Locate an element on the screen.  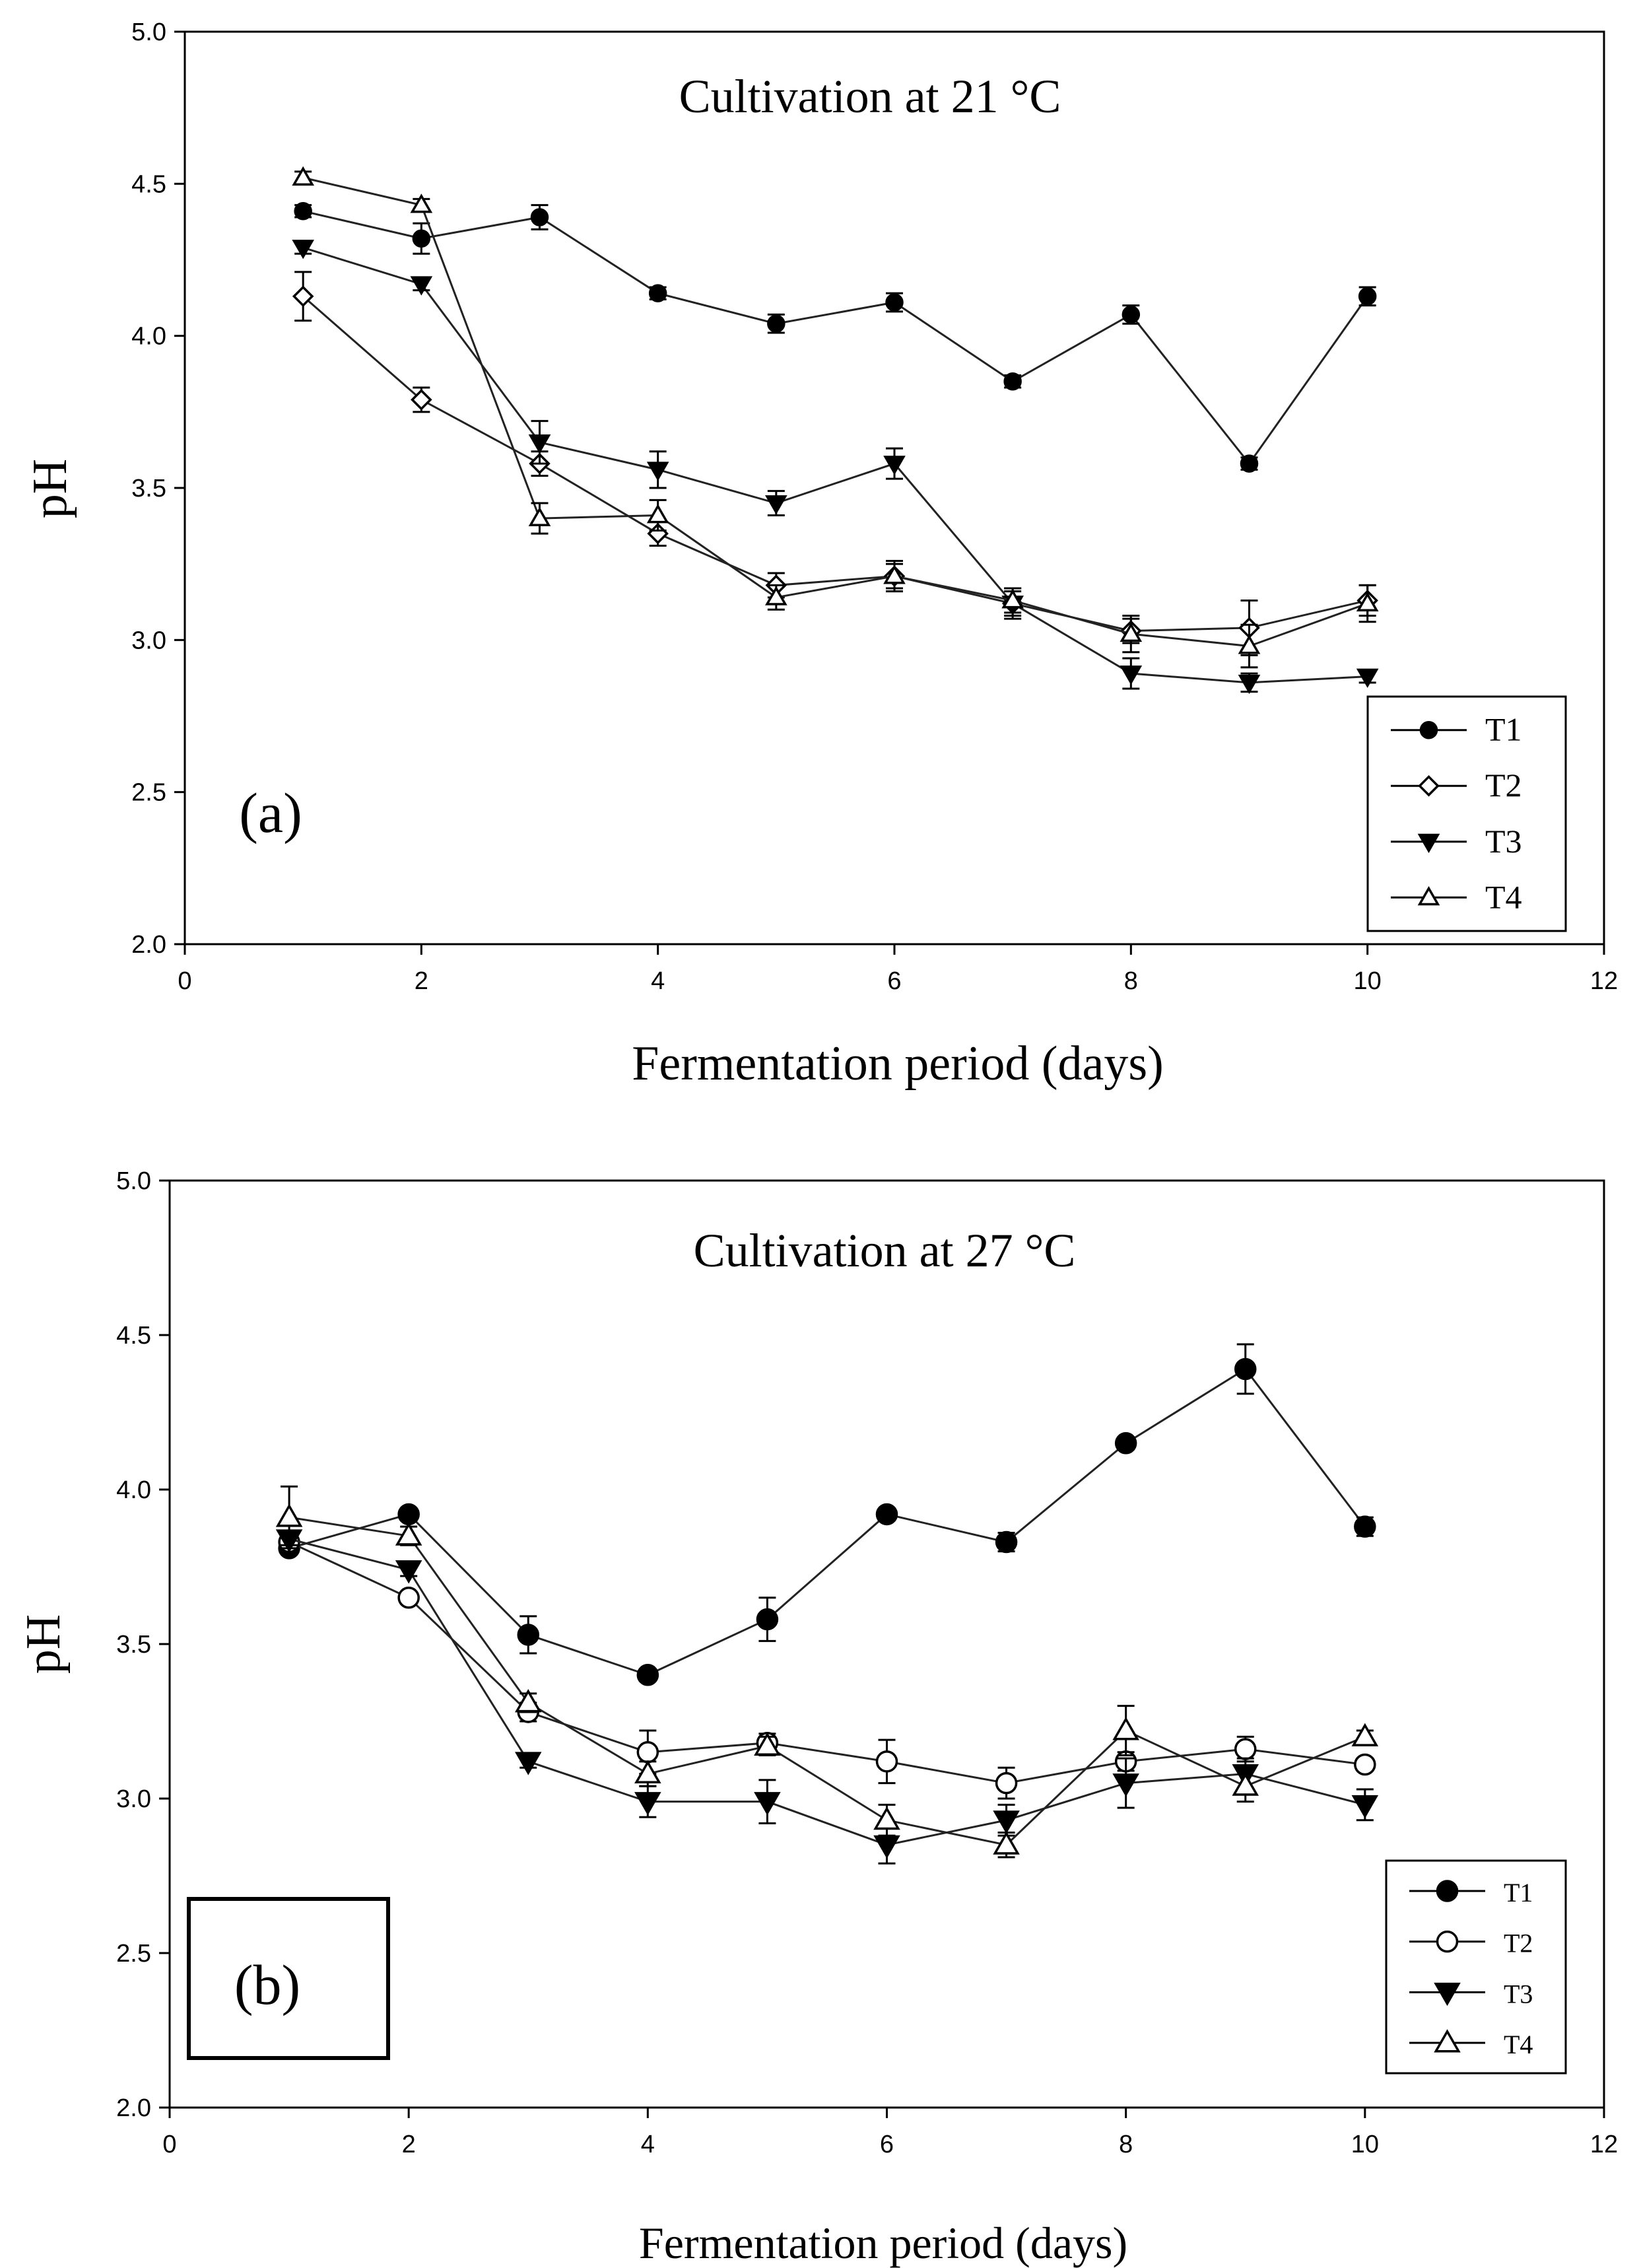
y-axis-label: pH is located at coordinates (44, 1644).